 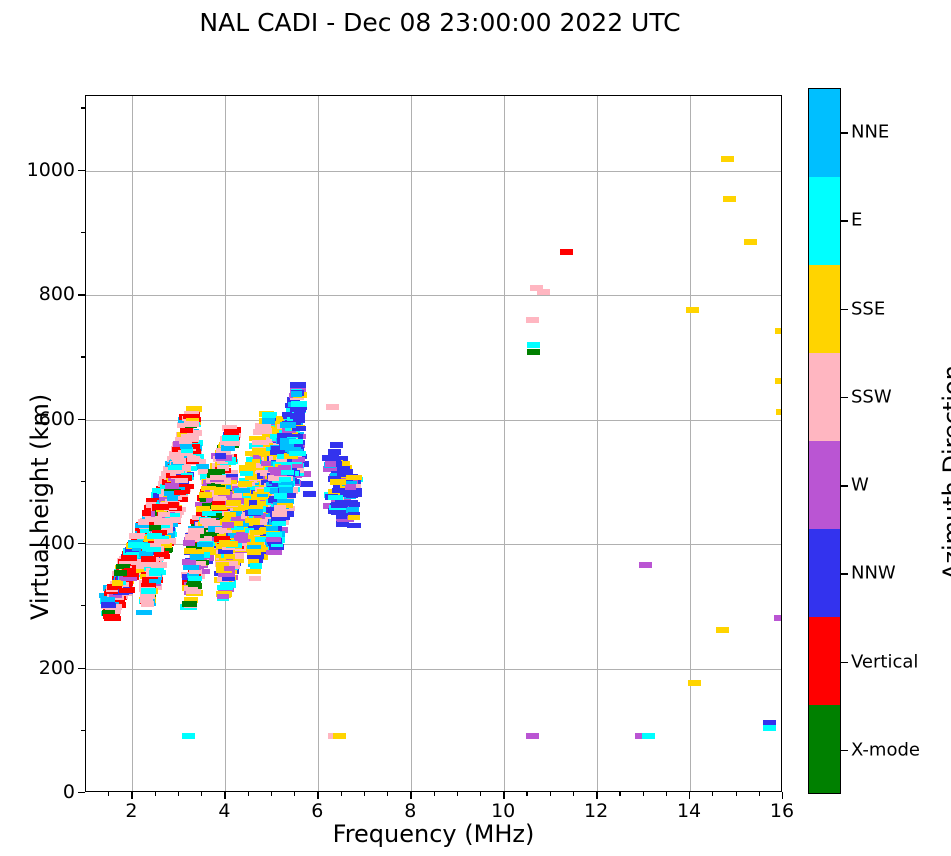 I want to click on colorbar-segment-ssw, so click(x=824, y=397).